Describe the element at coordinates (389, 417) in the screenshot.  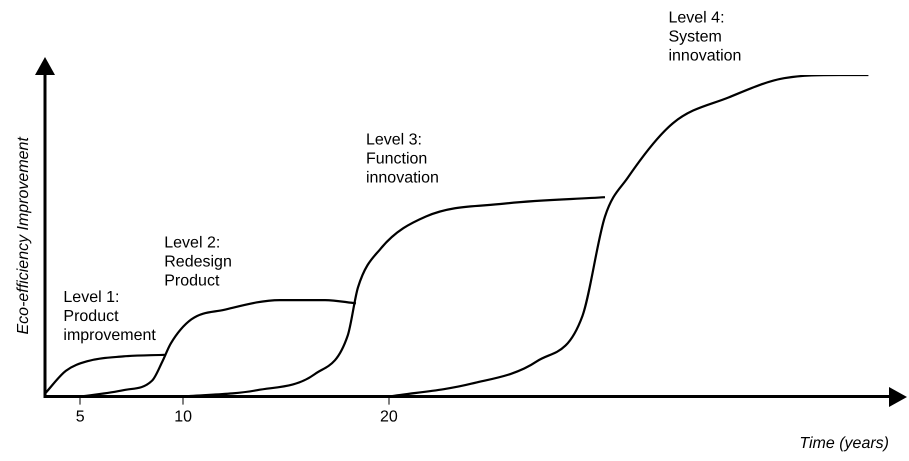
I see `x-tick-label: 20` at that location.